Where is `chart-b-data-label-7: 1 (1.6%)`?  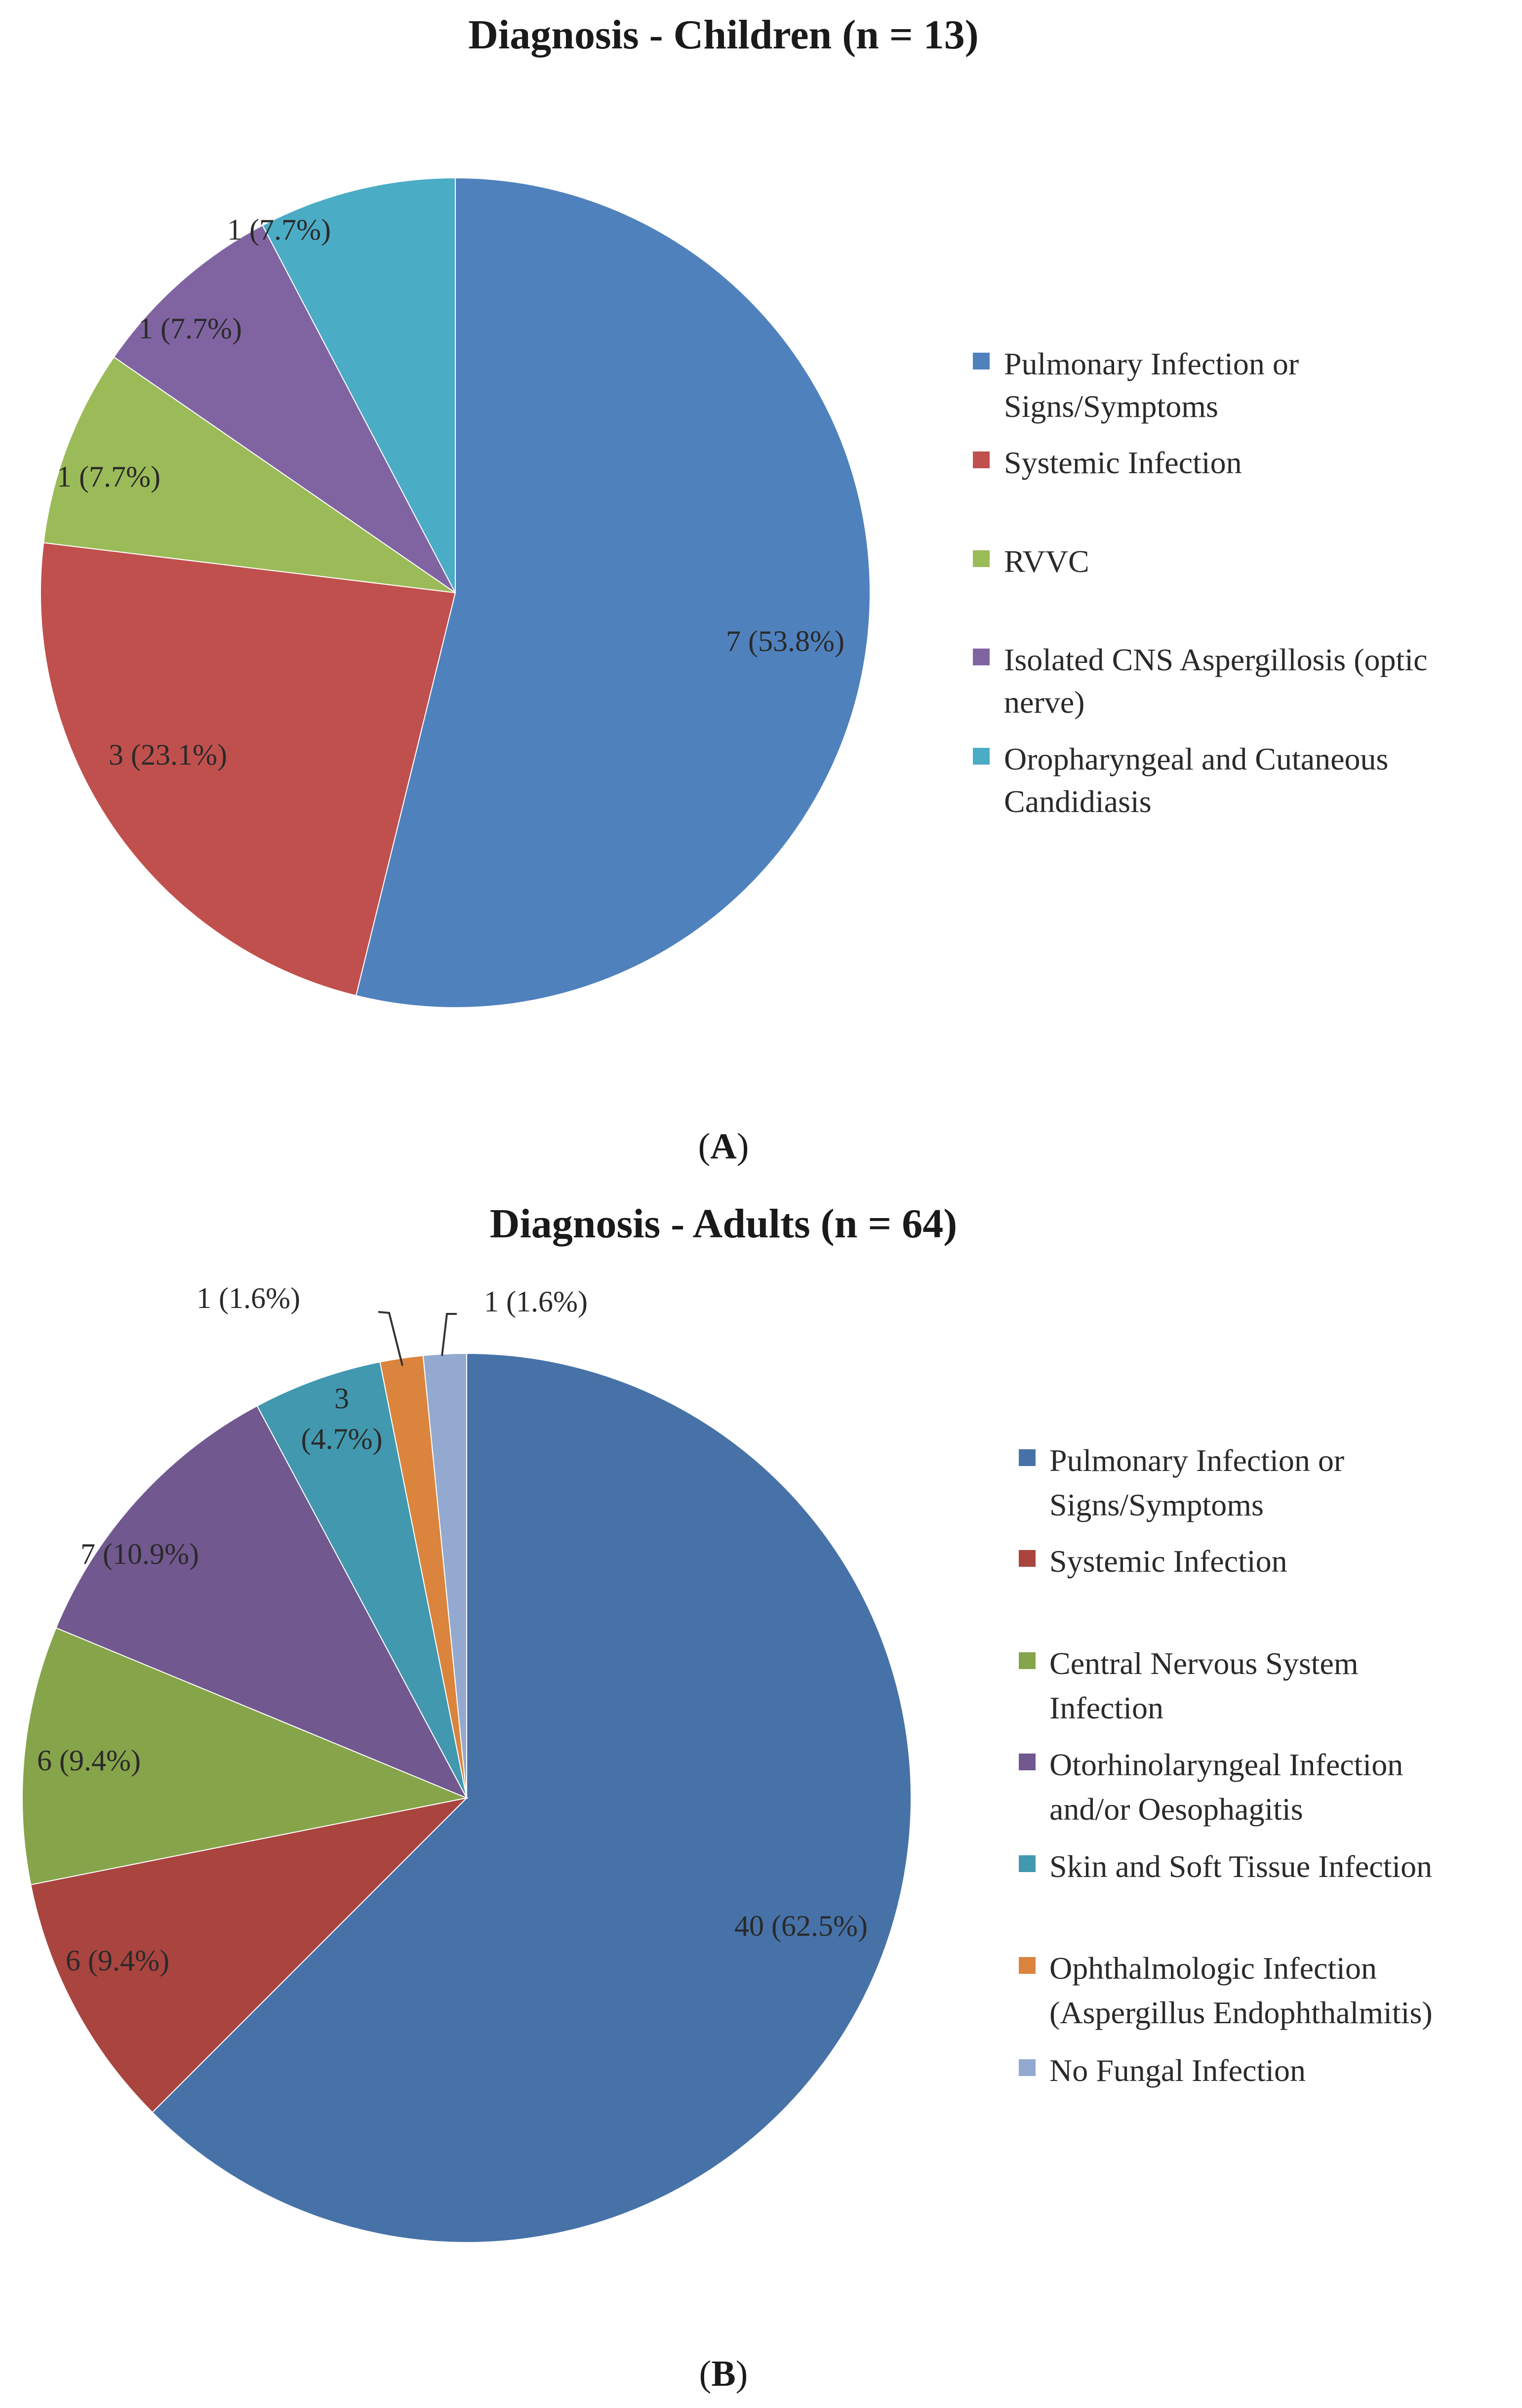 chart-b-data-label-7: 1 (1.6%) is located at coordinates (536, 1302).